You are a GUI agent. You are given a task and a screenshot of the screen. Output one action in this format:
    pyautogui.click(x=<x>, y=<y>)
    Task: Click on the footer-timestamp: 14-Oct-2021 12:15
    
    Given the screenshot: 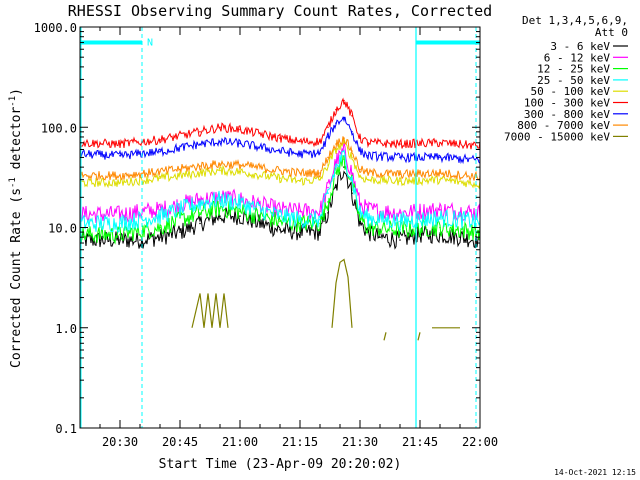 What is the action you would take?
    pyautogui.click(x=595, y=472)
    